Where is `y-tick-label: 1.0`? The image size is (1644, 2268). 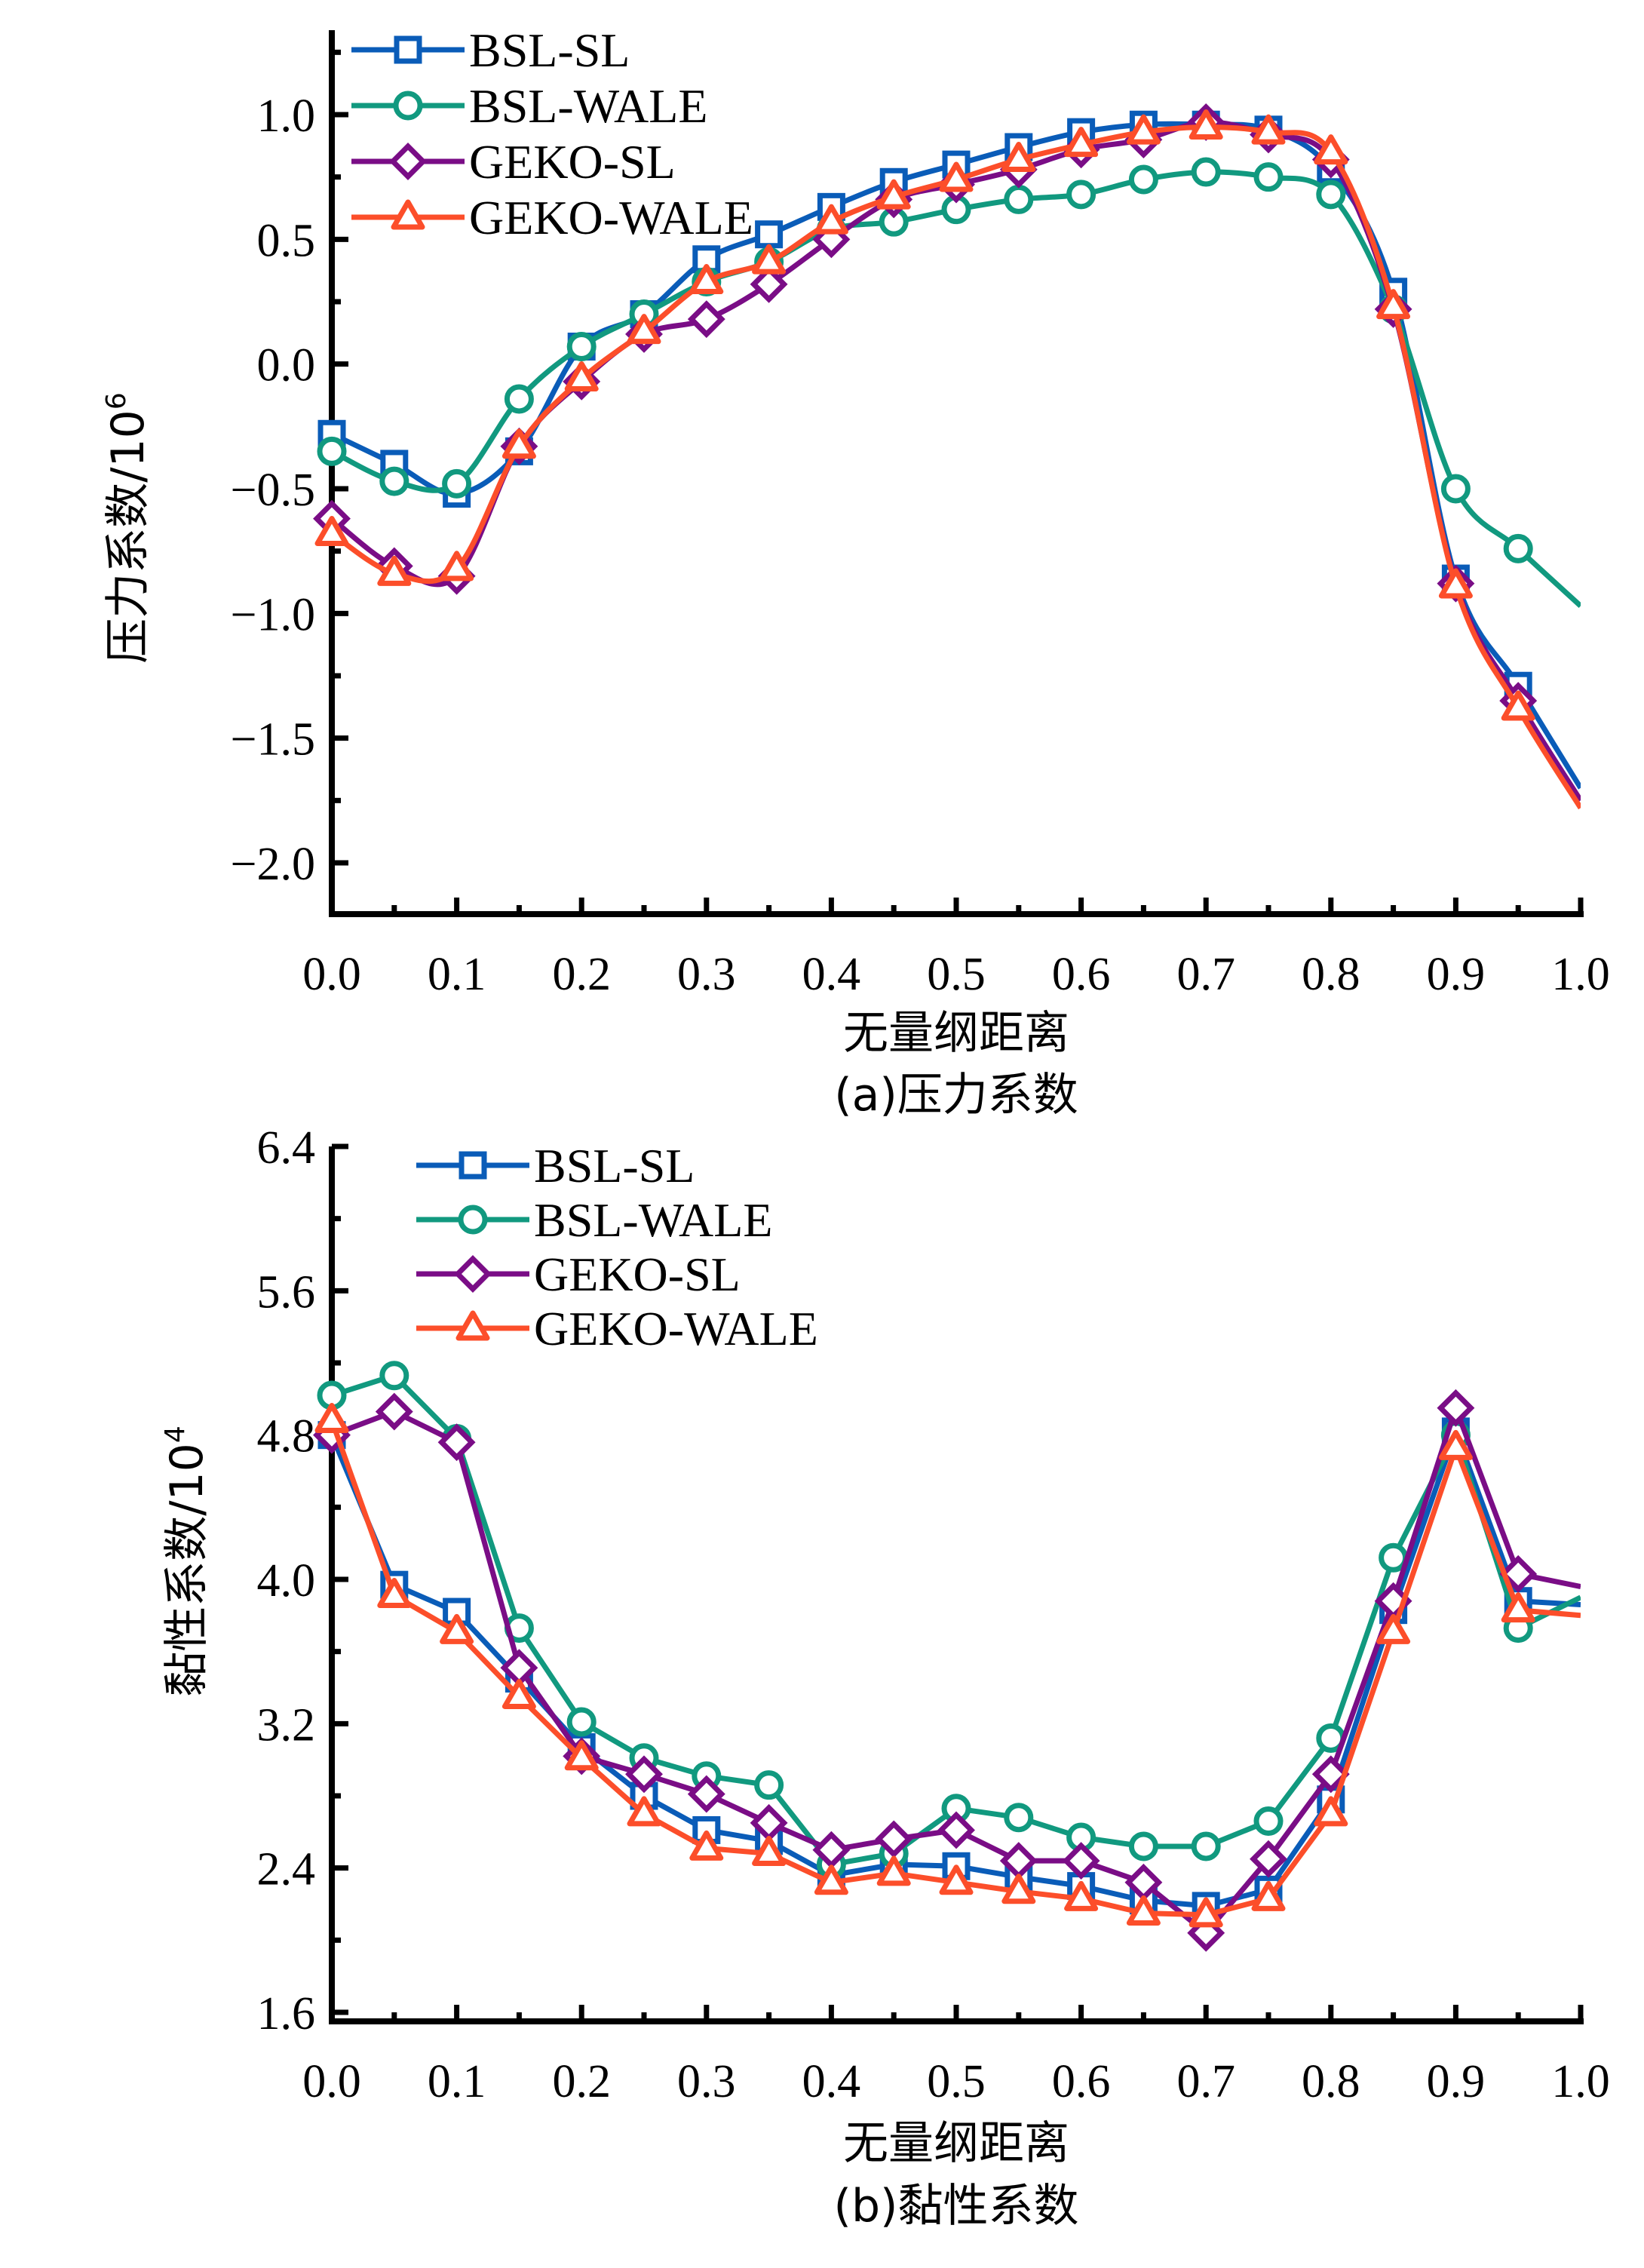
y-tick-label: 1.0 is located at coordinates (286, 116).